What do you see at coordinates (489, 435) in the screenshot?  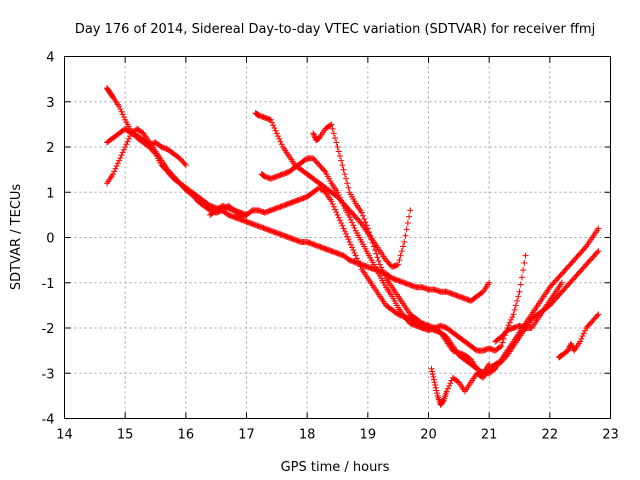 I see `x-tick-label: 21` at bounding box center [489, 435].